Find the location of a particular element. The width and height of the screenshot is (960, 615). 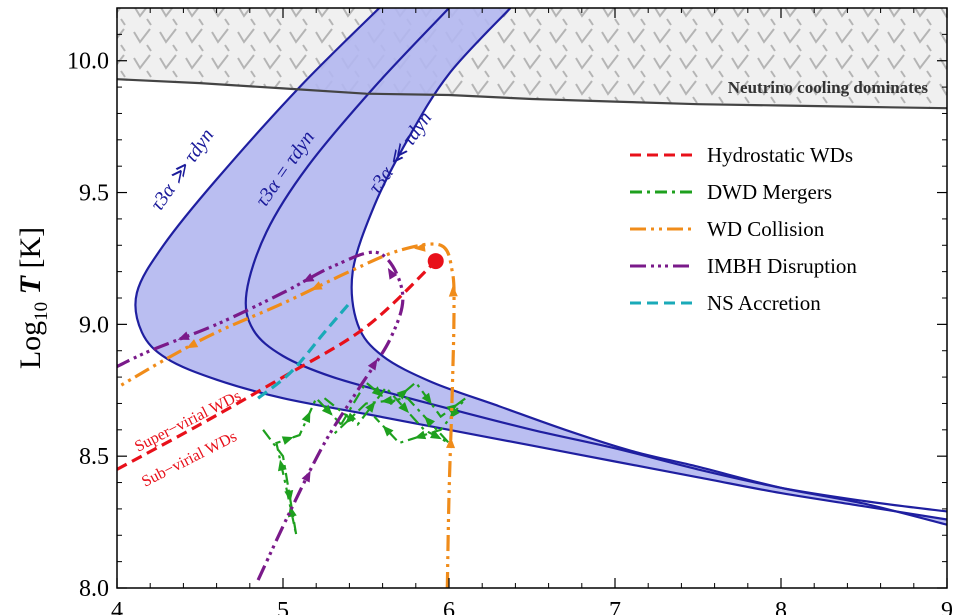

x-tick-label: 8 is located at coordinates (781, 606).